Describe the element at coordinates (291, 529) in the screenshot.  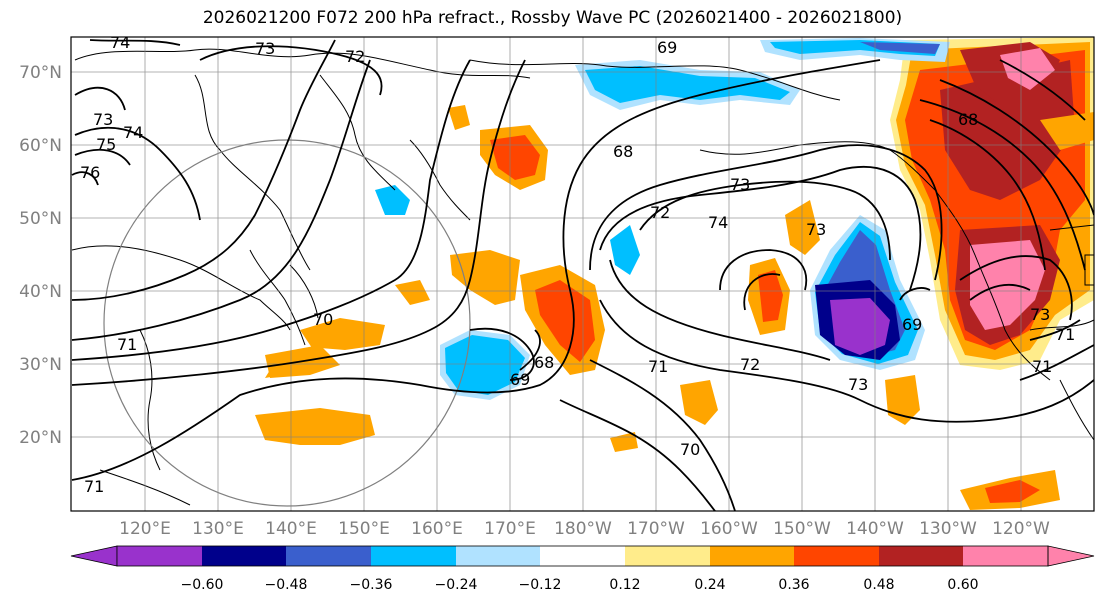
I see `lon-tick-label: 140°E` at that location.